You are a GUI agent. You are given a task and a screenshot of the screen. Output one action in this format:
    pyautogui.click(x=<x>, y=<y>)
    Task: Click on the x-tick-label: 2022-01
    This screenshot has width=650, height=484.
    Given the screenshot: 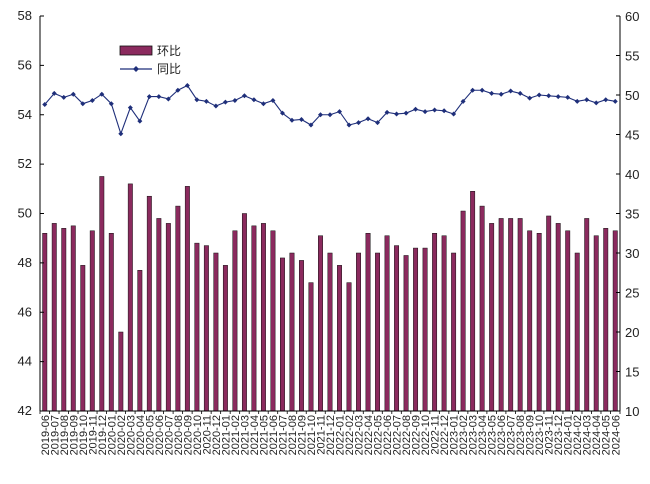 What is the action you would take?
    pyautogui.click(x=341, y=435)
    